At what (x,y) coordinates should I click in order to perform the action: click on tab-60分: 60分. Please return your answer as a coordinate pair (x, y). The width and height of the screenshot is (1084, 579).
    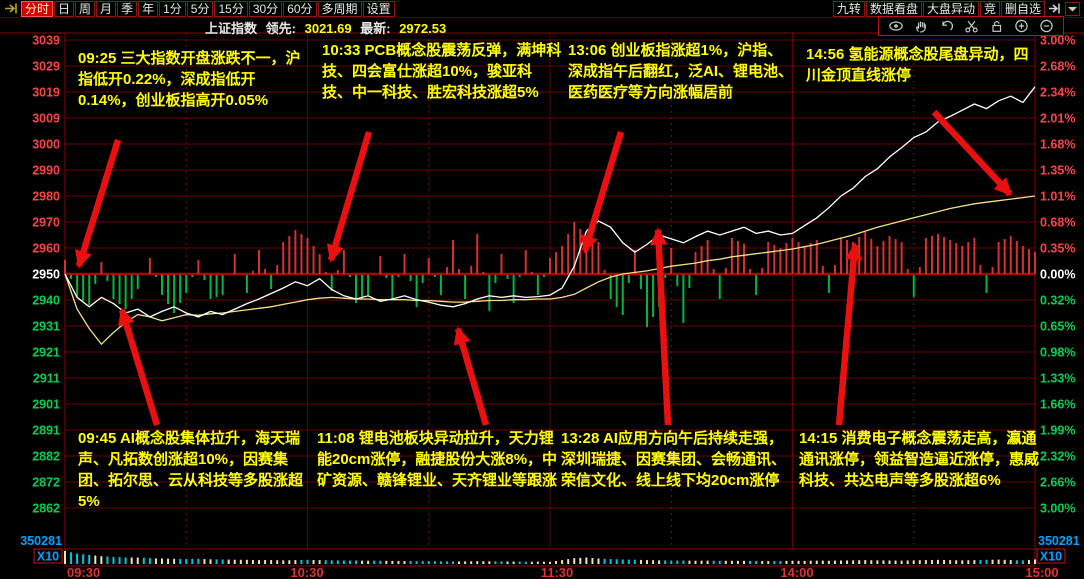
    Looking at the image, I should click on (300, 8).